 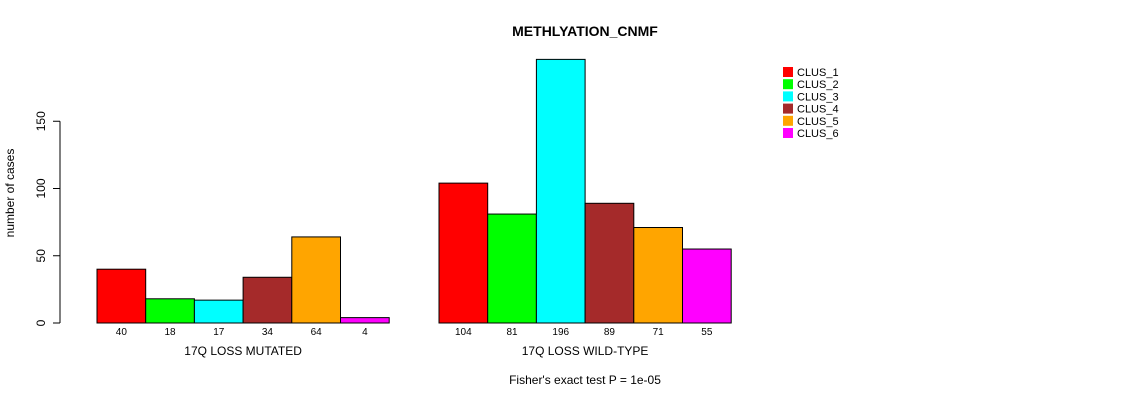 I want to click on bar-value-label: 40, so click(x=122, y=332).